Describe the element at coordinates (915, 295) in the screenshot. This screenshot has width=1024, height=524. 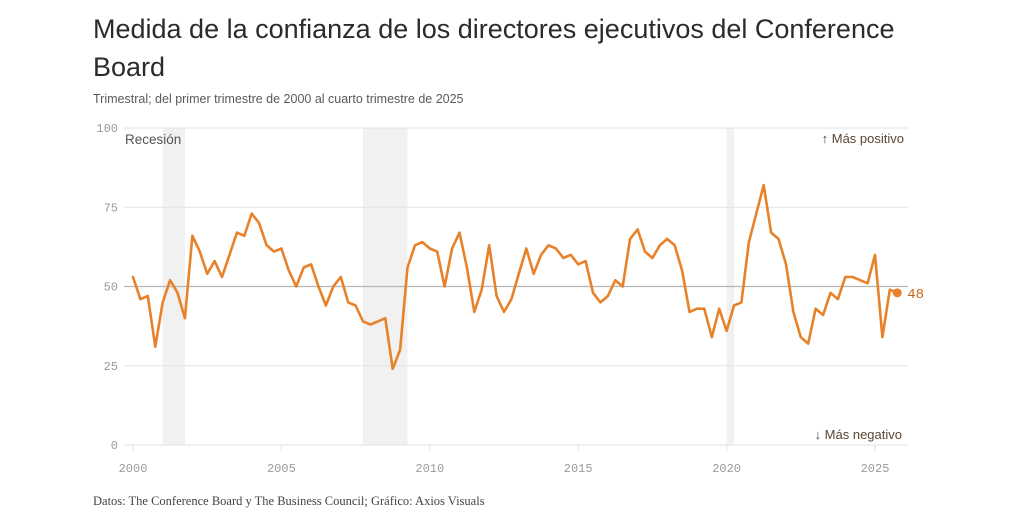
I see `end-value-label: 48` at that location.